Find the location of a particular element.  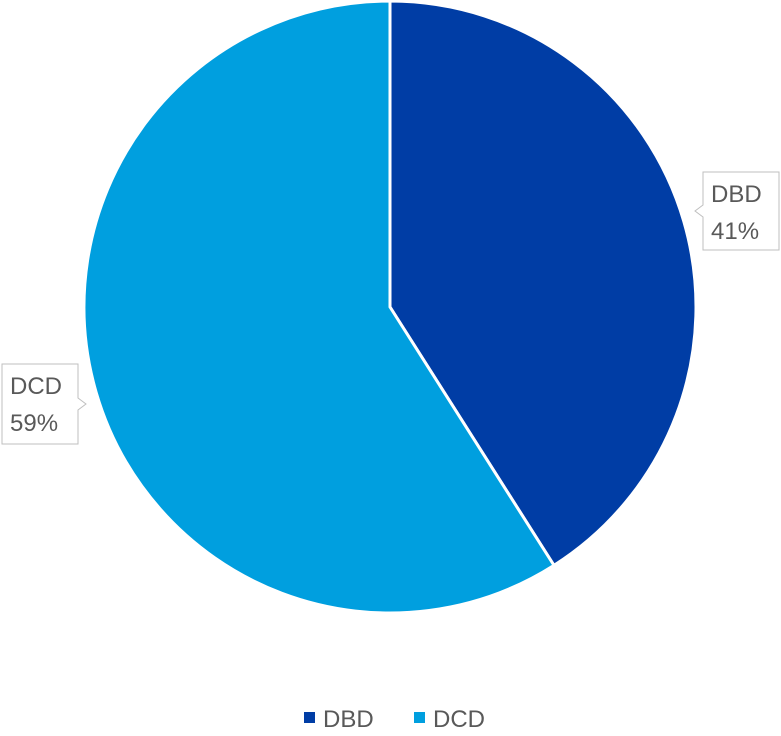

data-label-percent: 41% is located at coordinates (735, 231).